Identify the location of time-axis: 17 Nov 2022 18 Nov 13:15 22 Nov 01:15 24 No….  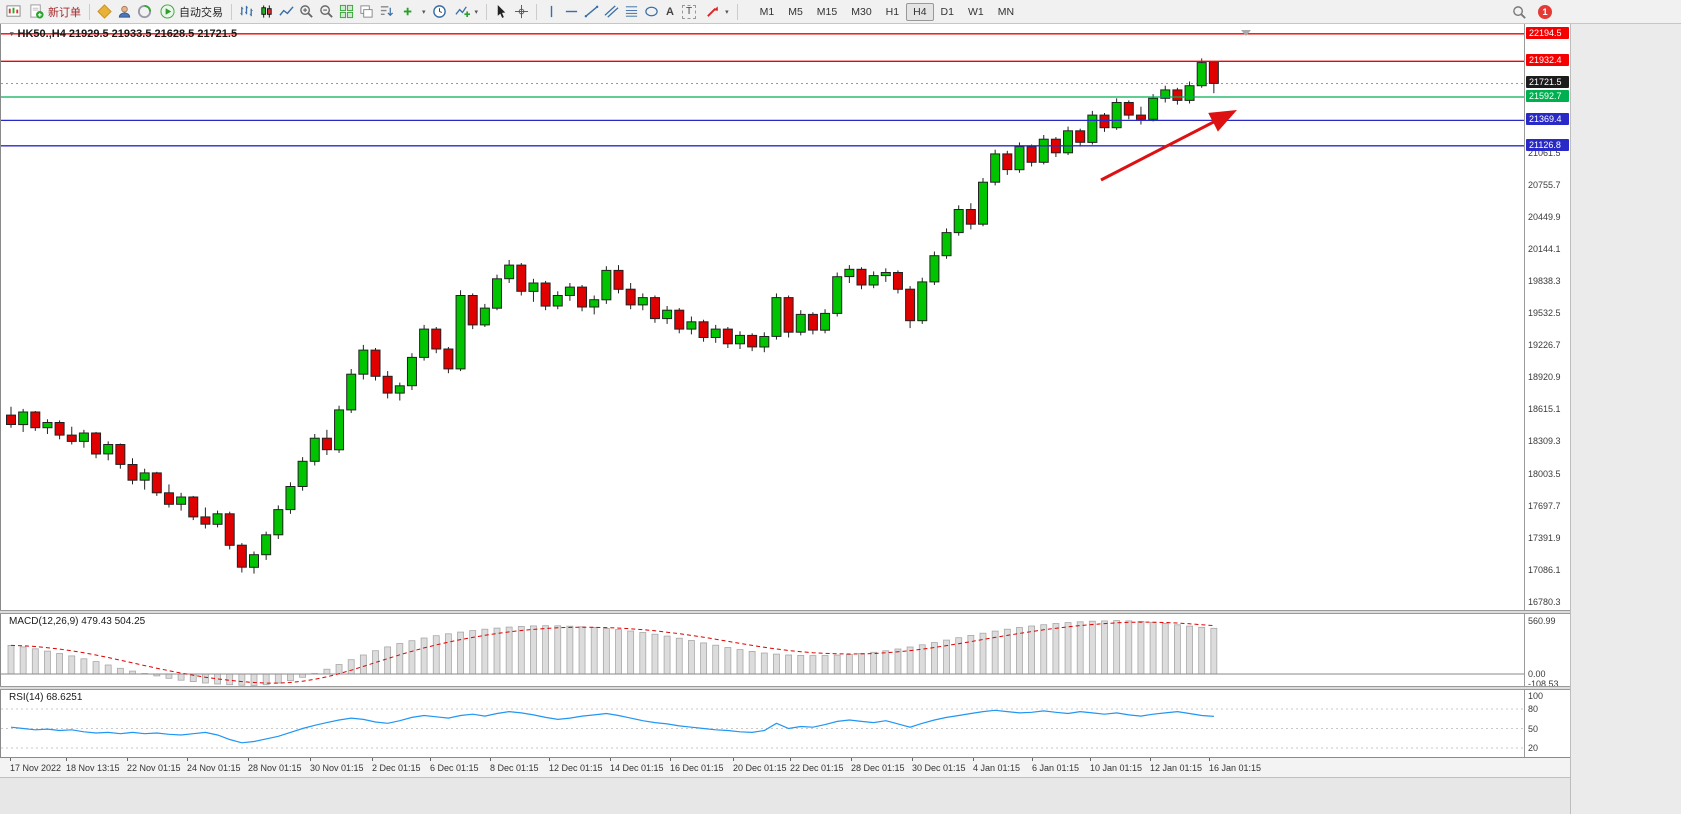
(785, 767).